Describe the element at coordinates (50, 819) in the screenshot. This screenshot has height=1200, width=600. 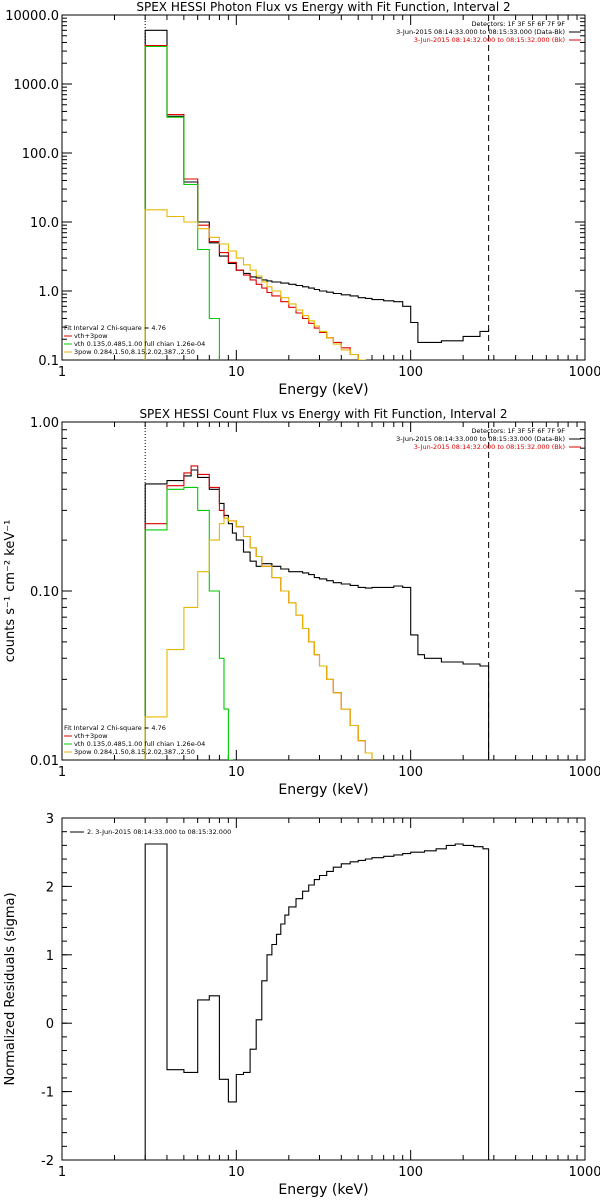
I see `y-tick-label: 3` at that location.